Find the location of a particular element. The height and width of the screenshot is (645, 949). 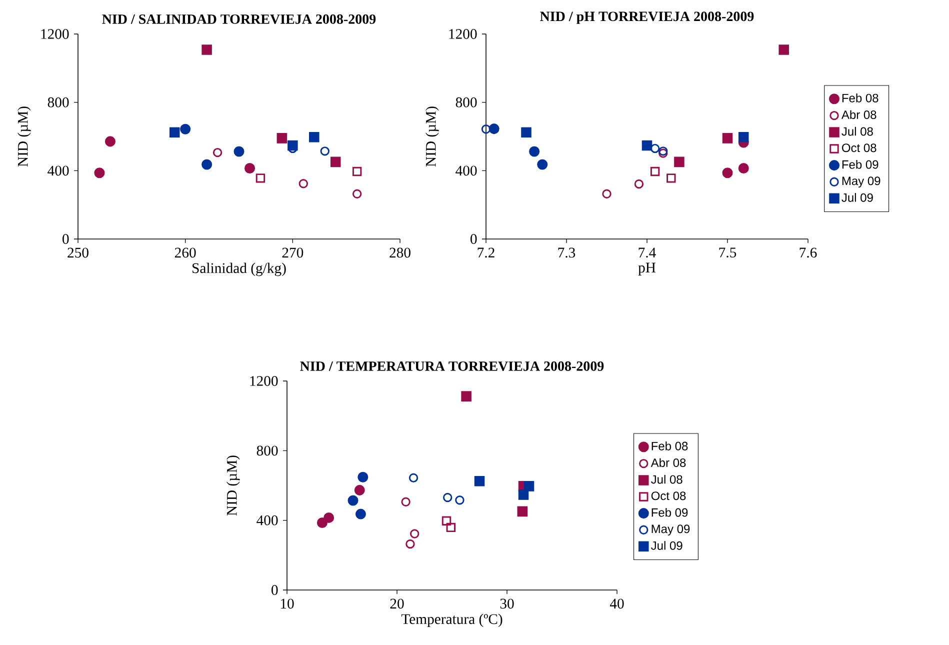

x-axis-title: pH is located at coordinates (647, 269).